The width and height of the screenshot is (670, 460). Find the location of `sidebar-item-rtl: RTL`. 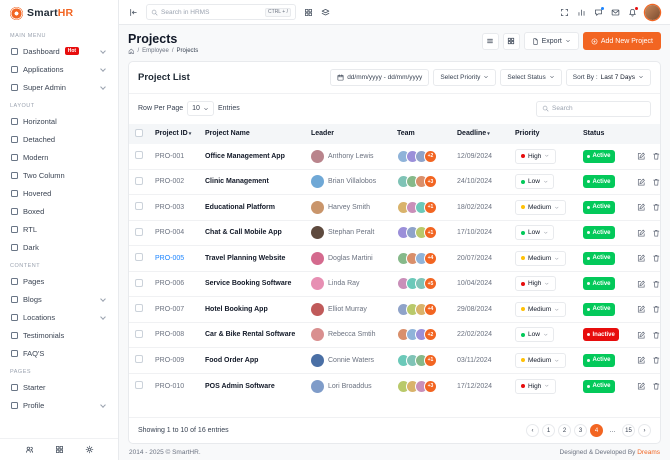

sidebar-item-rtl: RTL is located at coordinates (59, 229).